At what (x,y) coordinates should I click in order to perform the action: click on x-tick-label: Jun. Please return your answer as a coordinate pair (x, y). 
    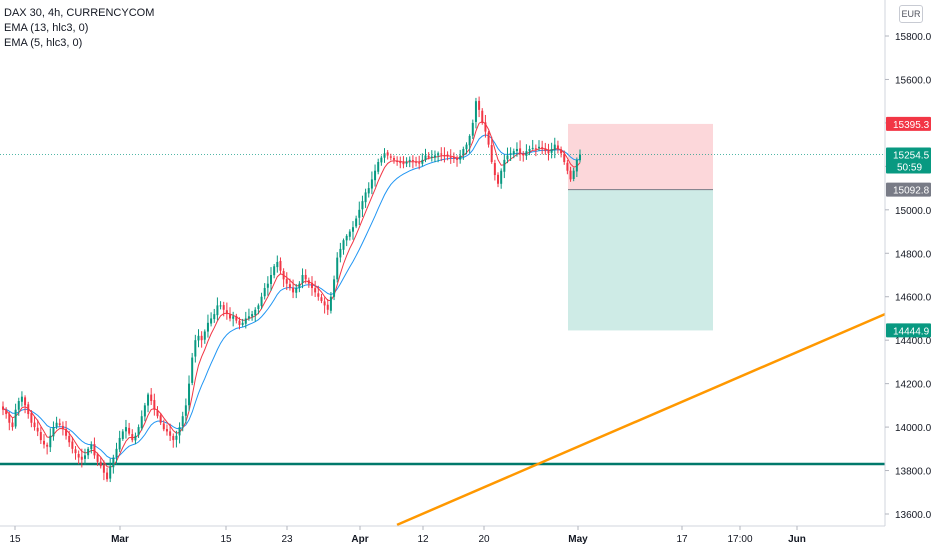
    Looking at the image, I should click on (797, 539).